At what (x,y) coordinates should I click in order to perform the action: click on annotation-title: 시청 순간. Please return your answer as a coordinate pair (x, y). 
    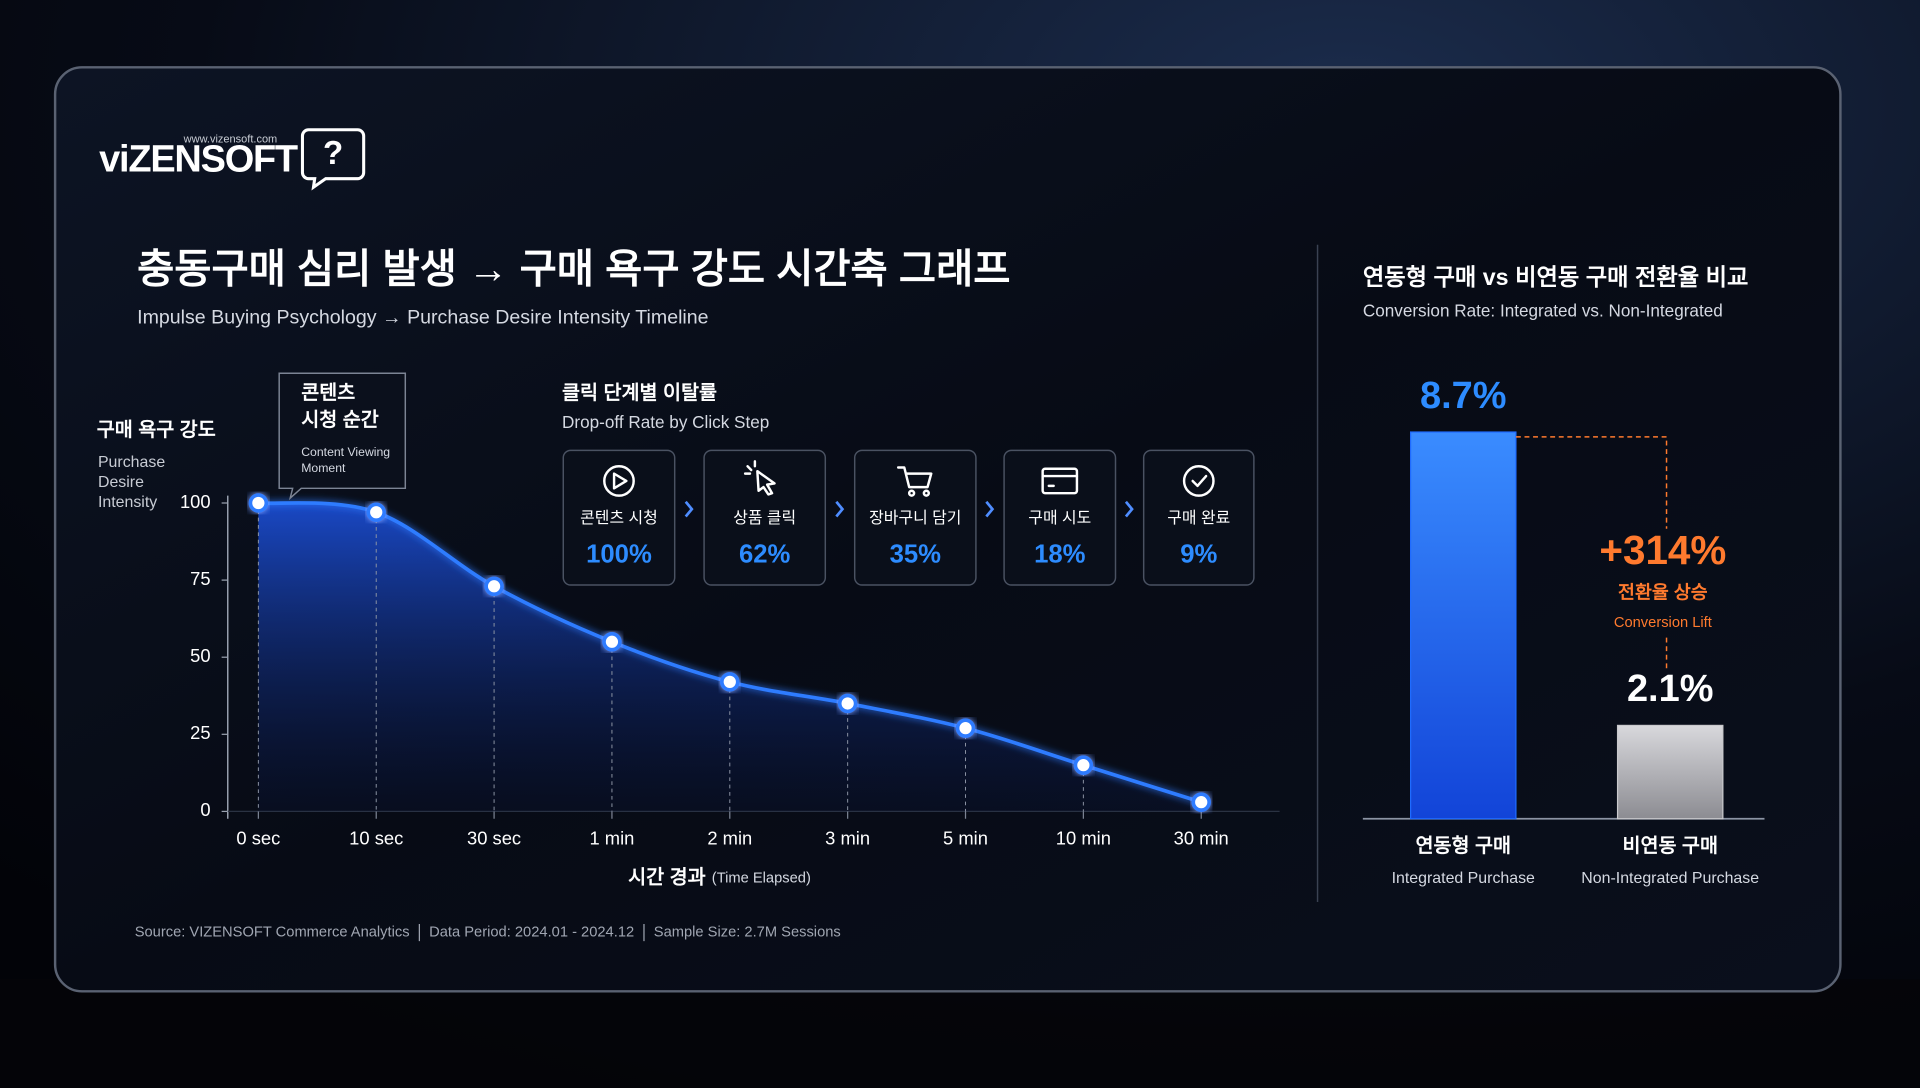
    Looking at the image, I should click on (340, 420).